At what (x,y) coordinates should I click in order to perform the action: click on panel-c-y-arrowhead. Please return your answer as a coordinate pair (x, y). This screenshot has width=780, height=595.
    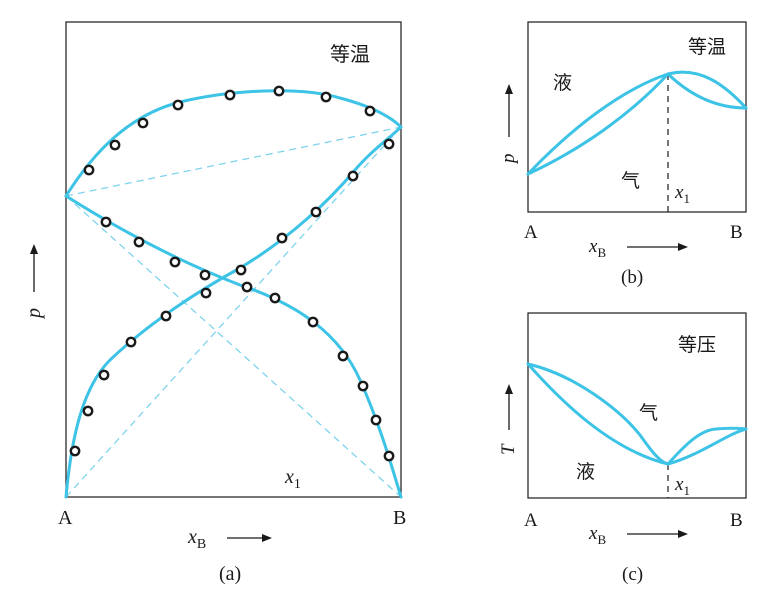
    Looking at the image, I should click on (509, 389).